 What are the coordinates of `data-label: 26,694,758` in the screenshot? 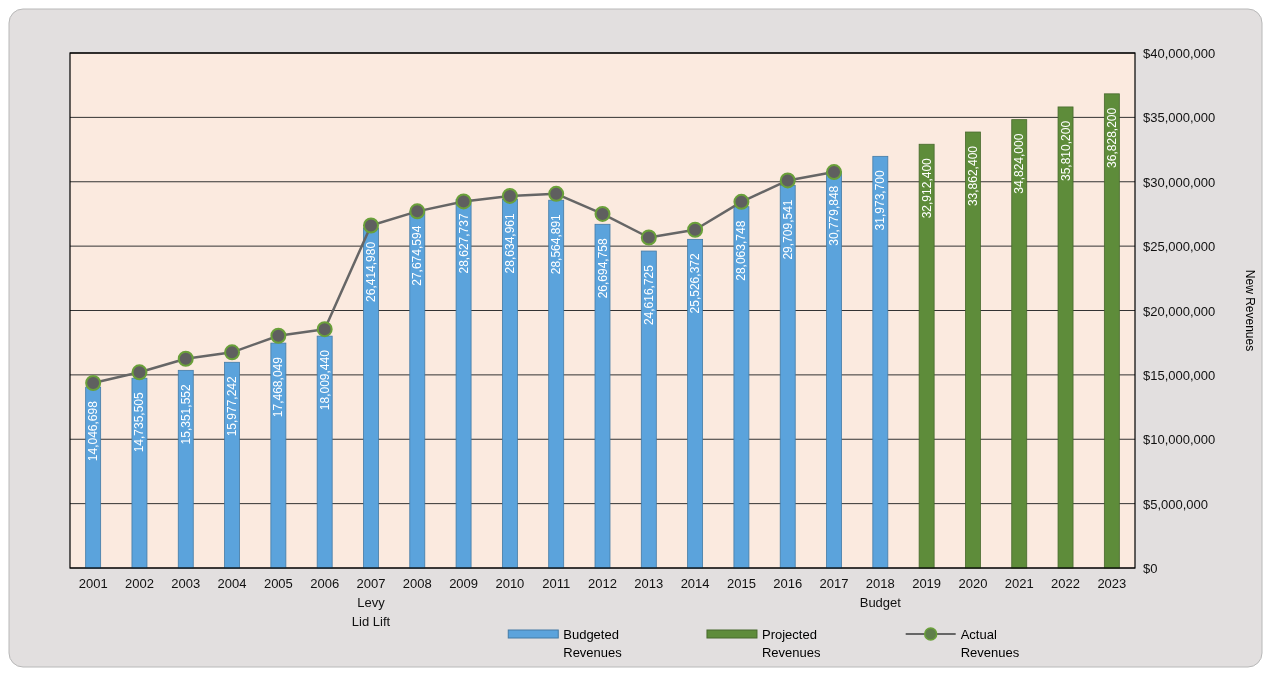 It's located at (602, 268).